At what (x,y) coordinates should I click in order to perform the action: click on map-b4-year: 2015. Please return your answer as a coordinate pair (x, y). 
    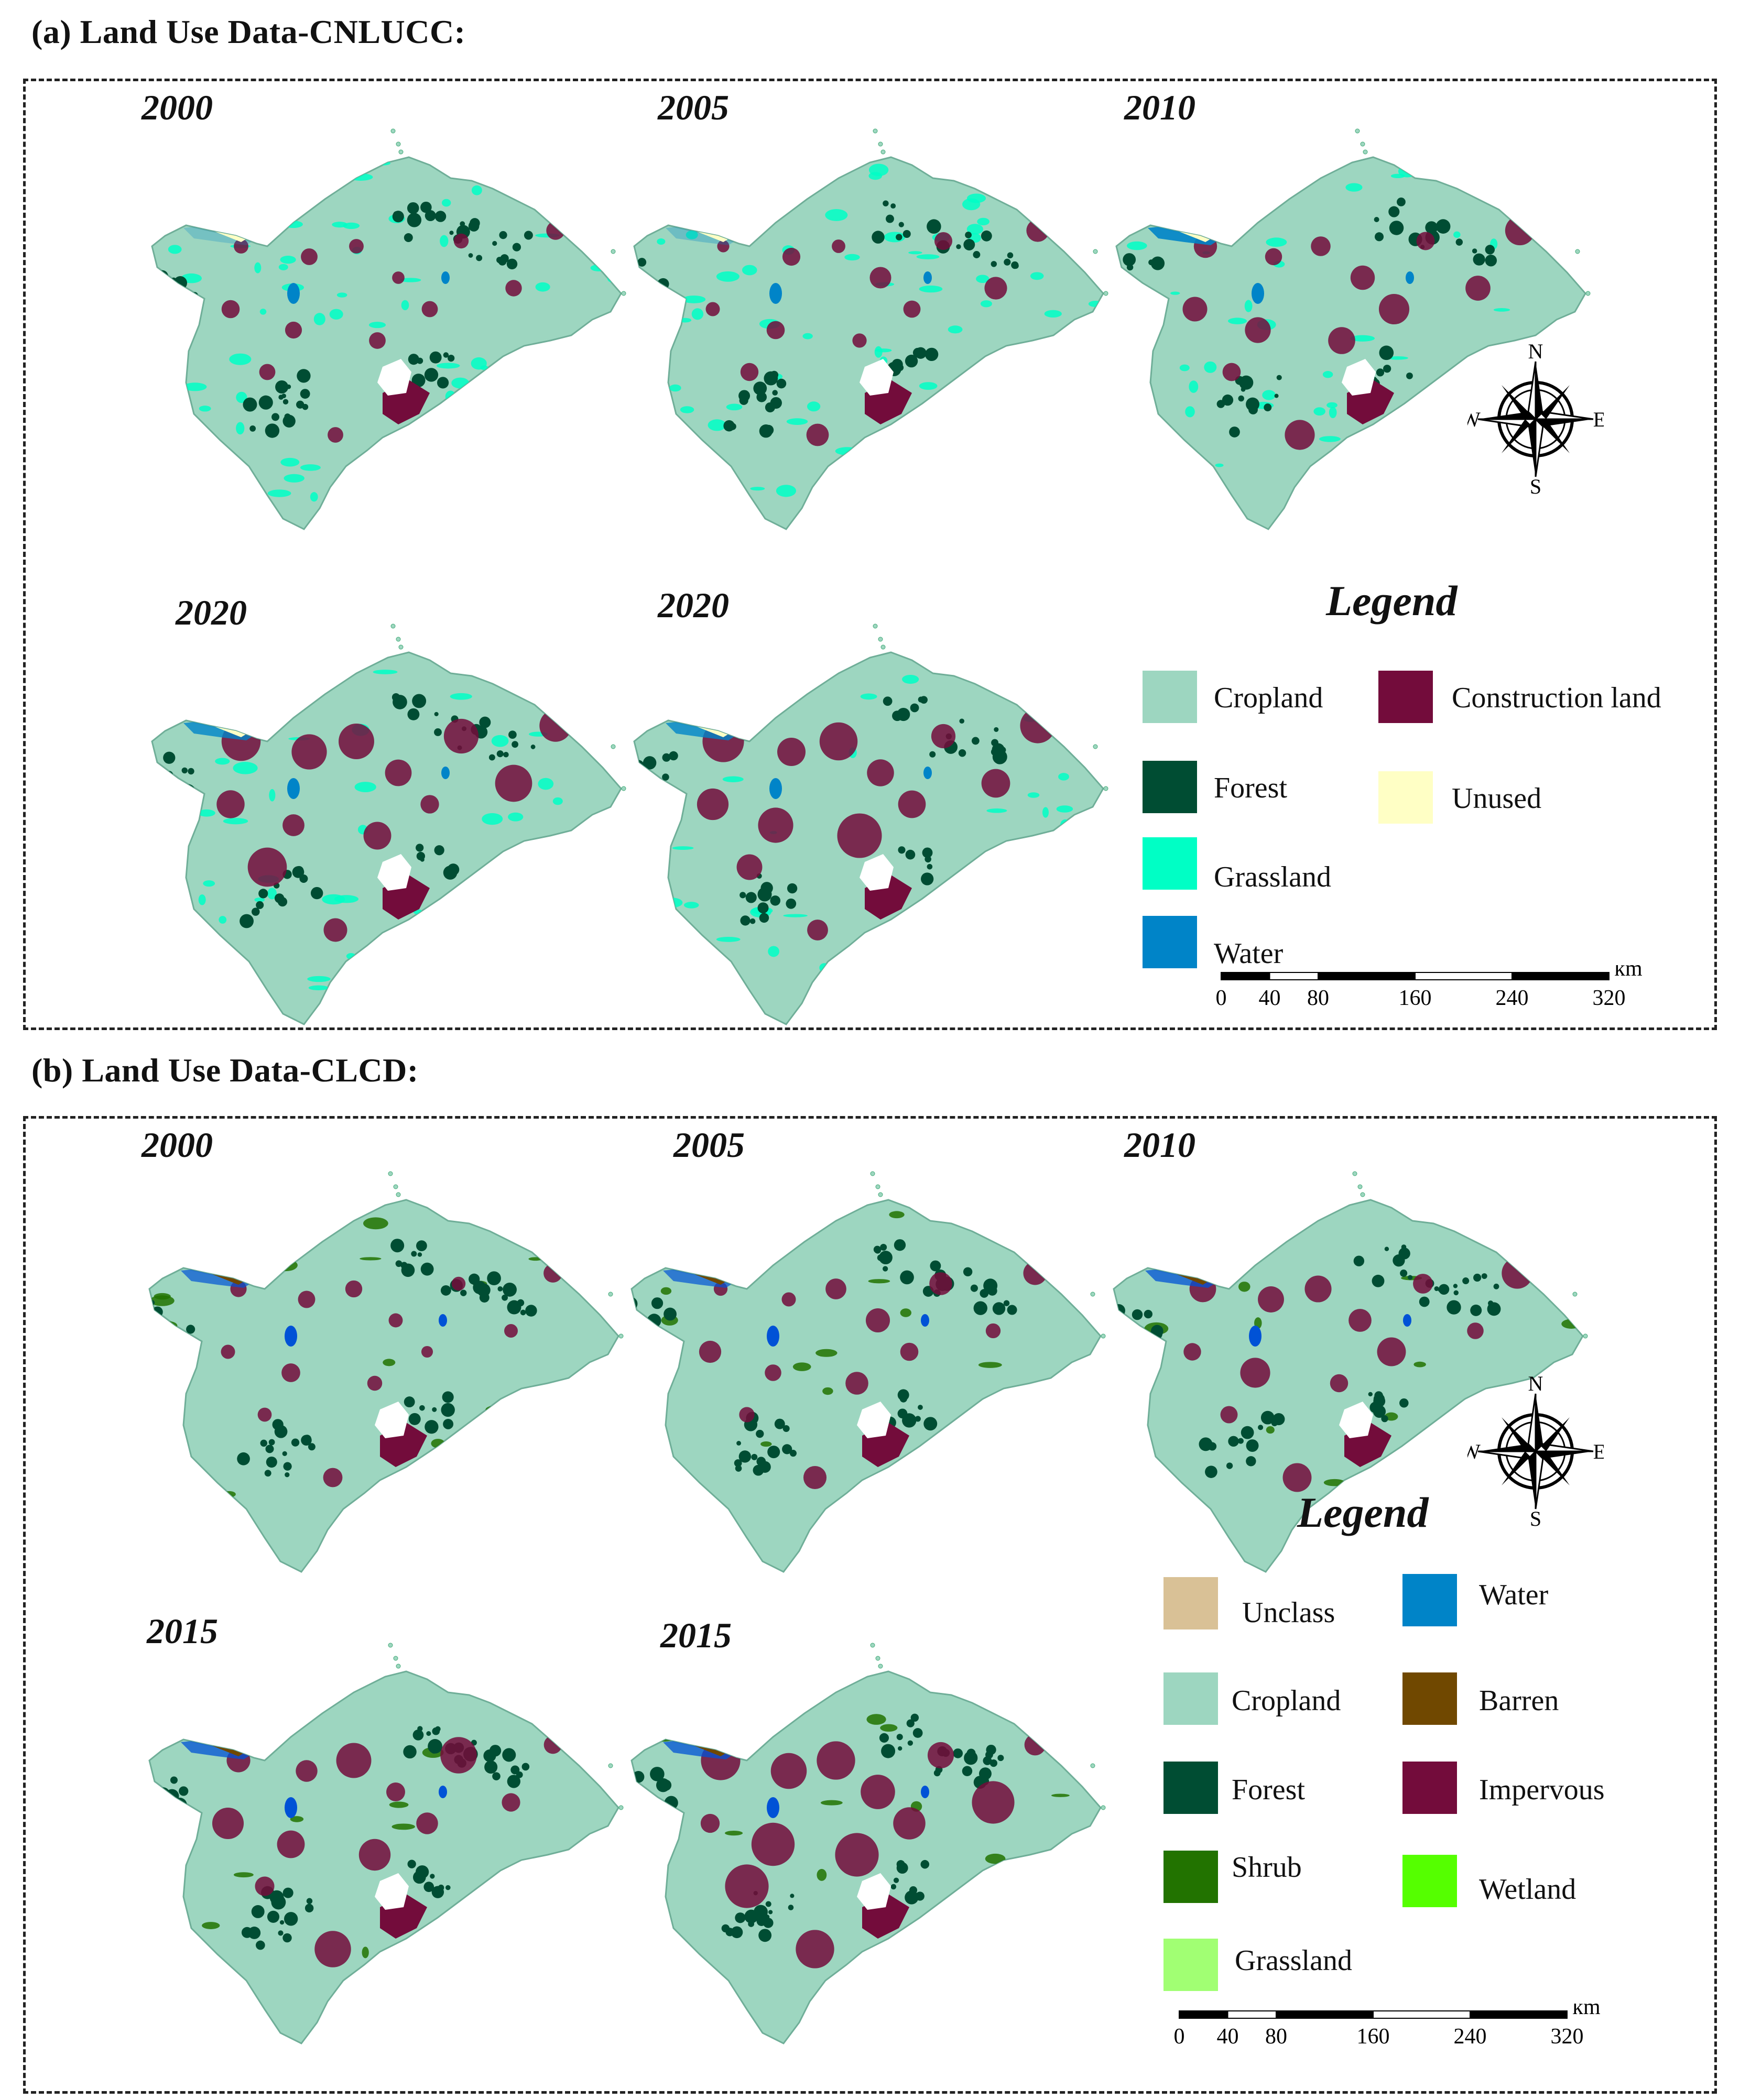
    Looking at the image, I should click on (182, 1631).